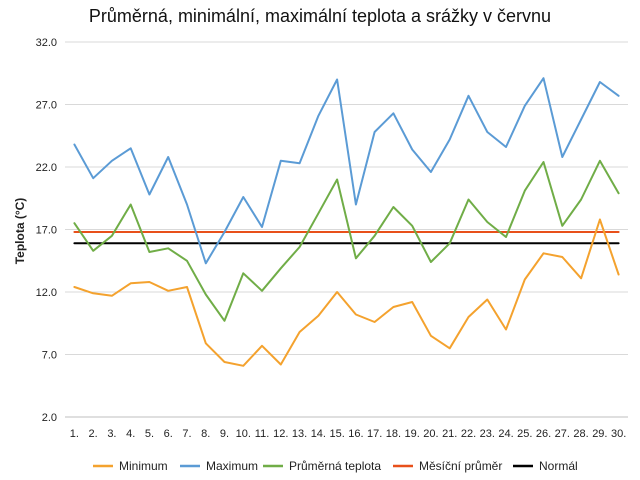 This screenshot has height=480, width=640. Describe the element at coordinates (243, 434) in the screenshot. I see `x-tick-label: 10.` at that location.